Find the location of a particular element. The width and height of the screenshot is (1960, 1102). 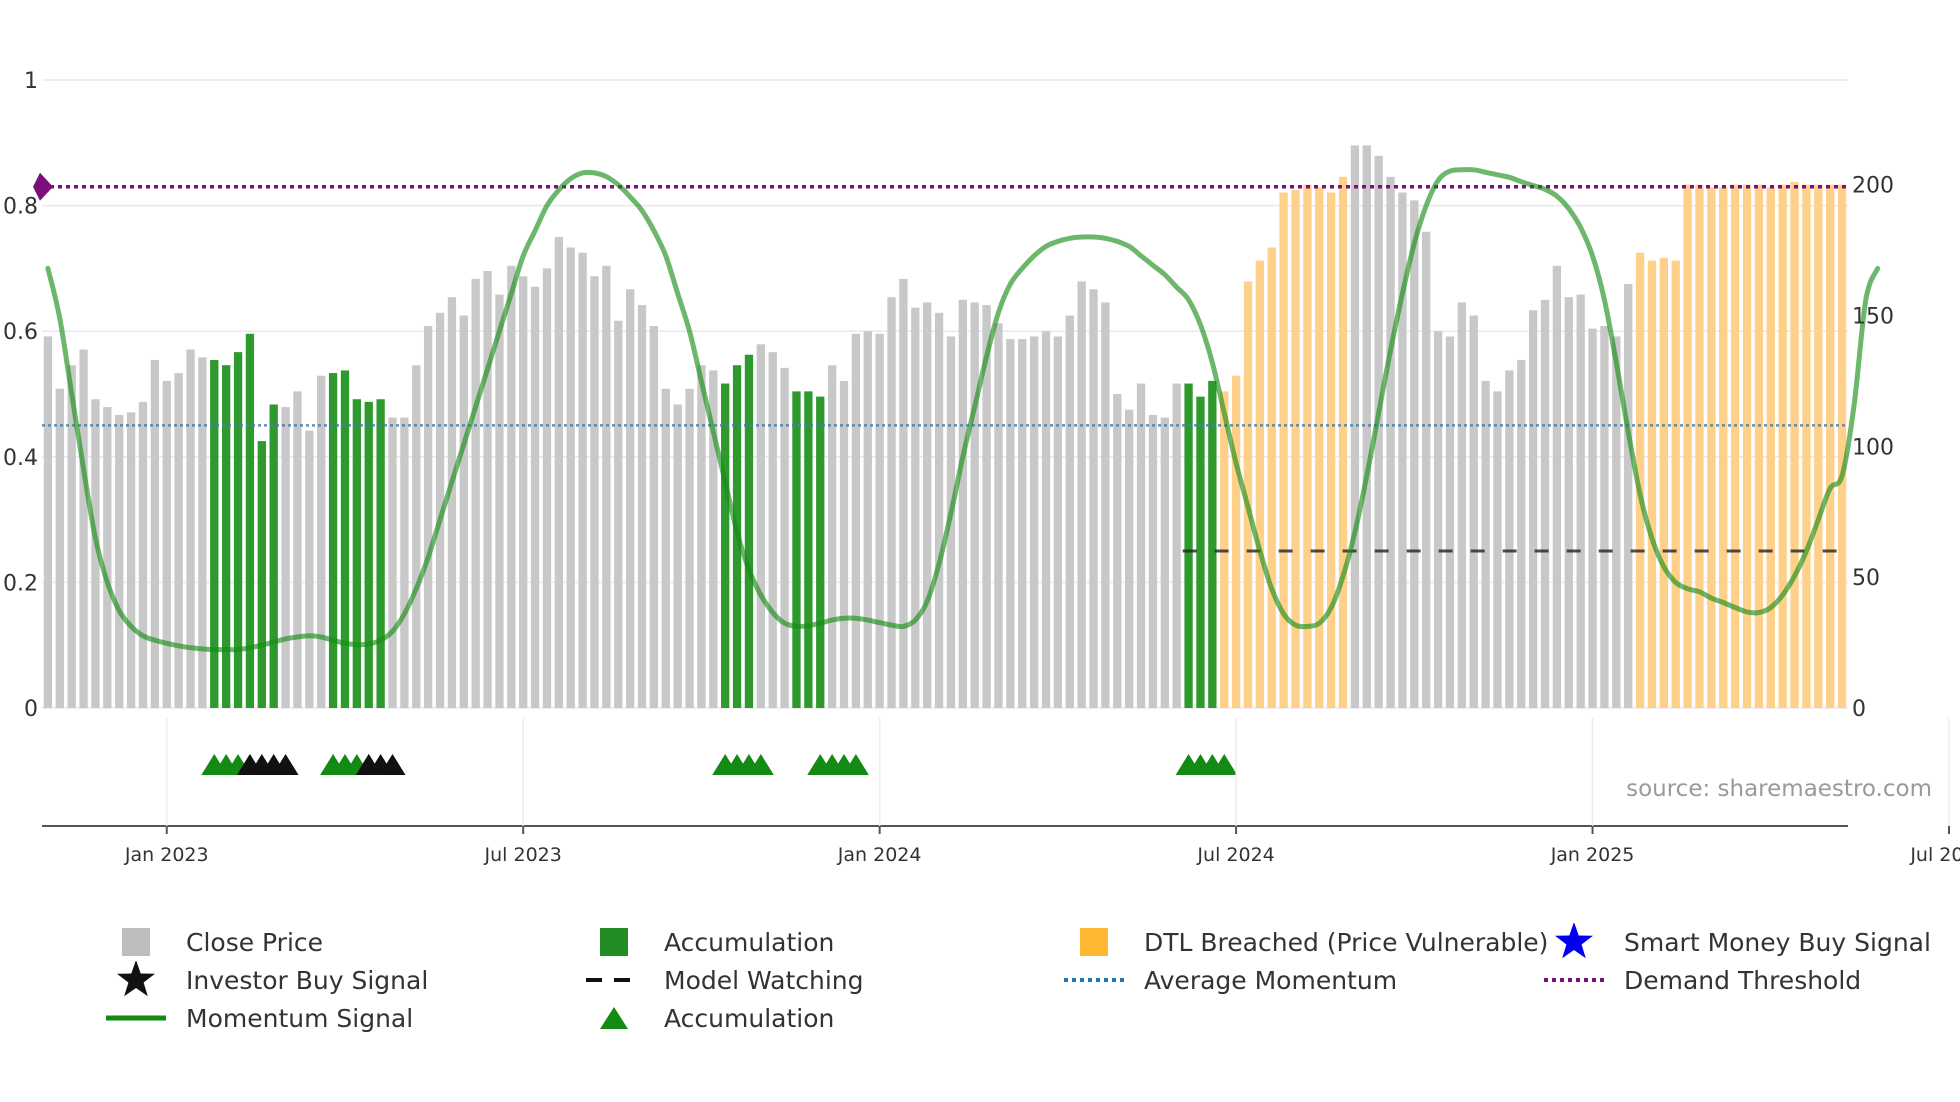

x-tick-label: Jul 2024 is located at coordinates (1235, 855).